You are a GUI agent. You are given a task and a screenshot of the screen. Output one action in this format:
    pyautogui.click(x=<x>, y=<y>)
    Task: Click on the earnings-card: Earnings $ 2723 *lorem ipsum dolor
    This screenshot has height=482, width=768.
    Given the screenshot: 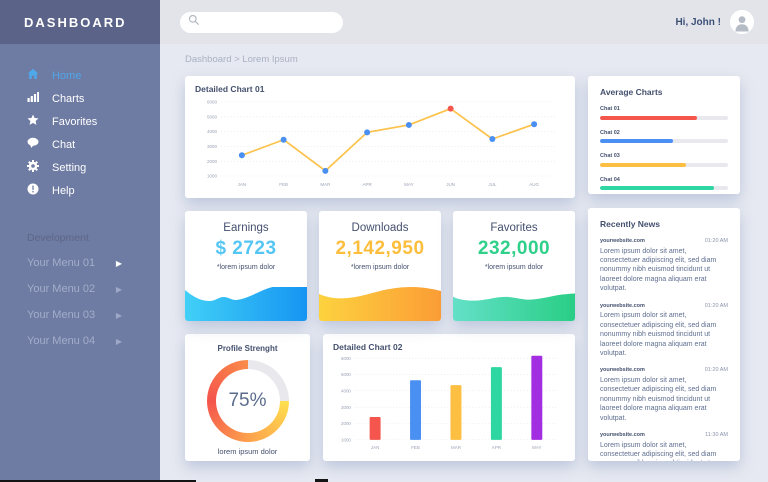 What is the action you would take?
    pyautogui.click(x=246, y=266)
    